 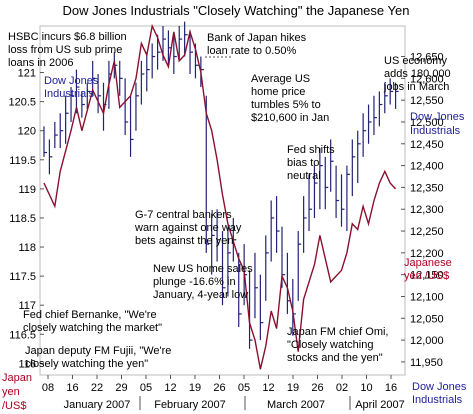 What do you see at coordinates (22, 161) in the screenshot?
I see `left-tick-label: 119.5` at bounding box center [22, 161].